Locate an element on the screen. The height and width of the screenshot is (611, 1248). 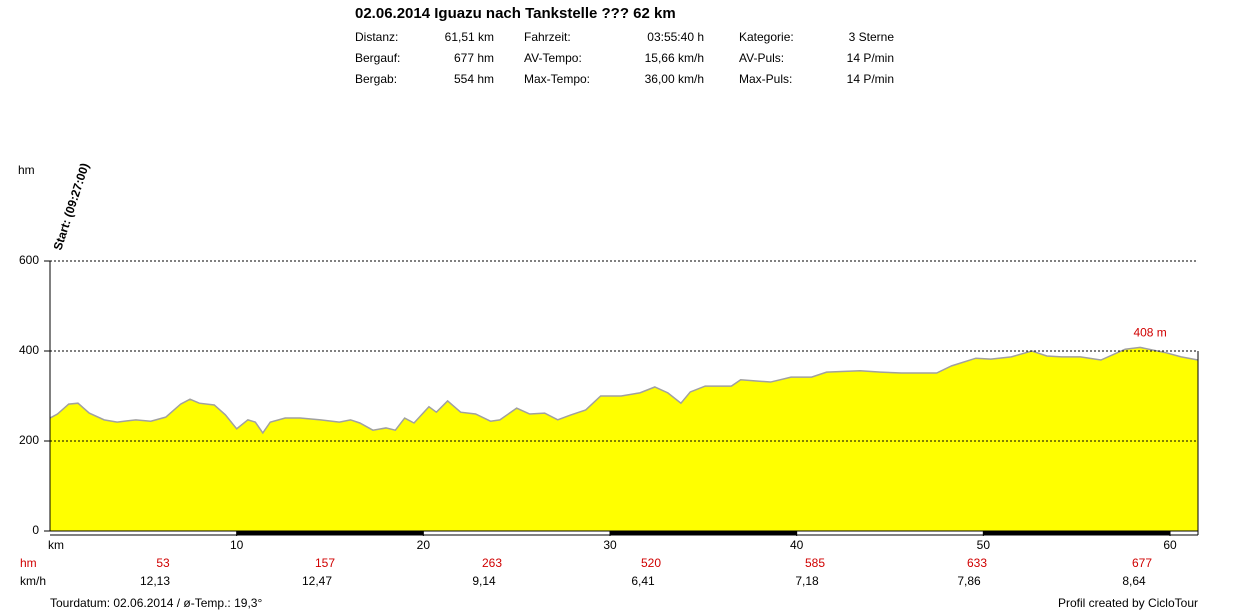
stat-cell: 03:55:40 h is located at coordinates (675, 37).